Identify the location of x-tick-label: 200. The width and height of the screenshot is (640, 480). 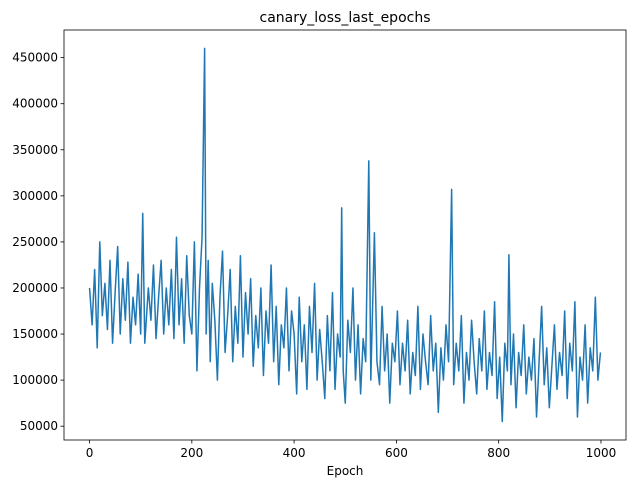
(191, 453).